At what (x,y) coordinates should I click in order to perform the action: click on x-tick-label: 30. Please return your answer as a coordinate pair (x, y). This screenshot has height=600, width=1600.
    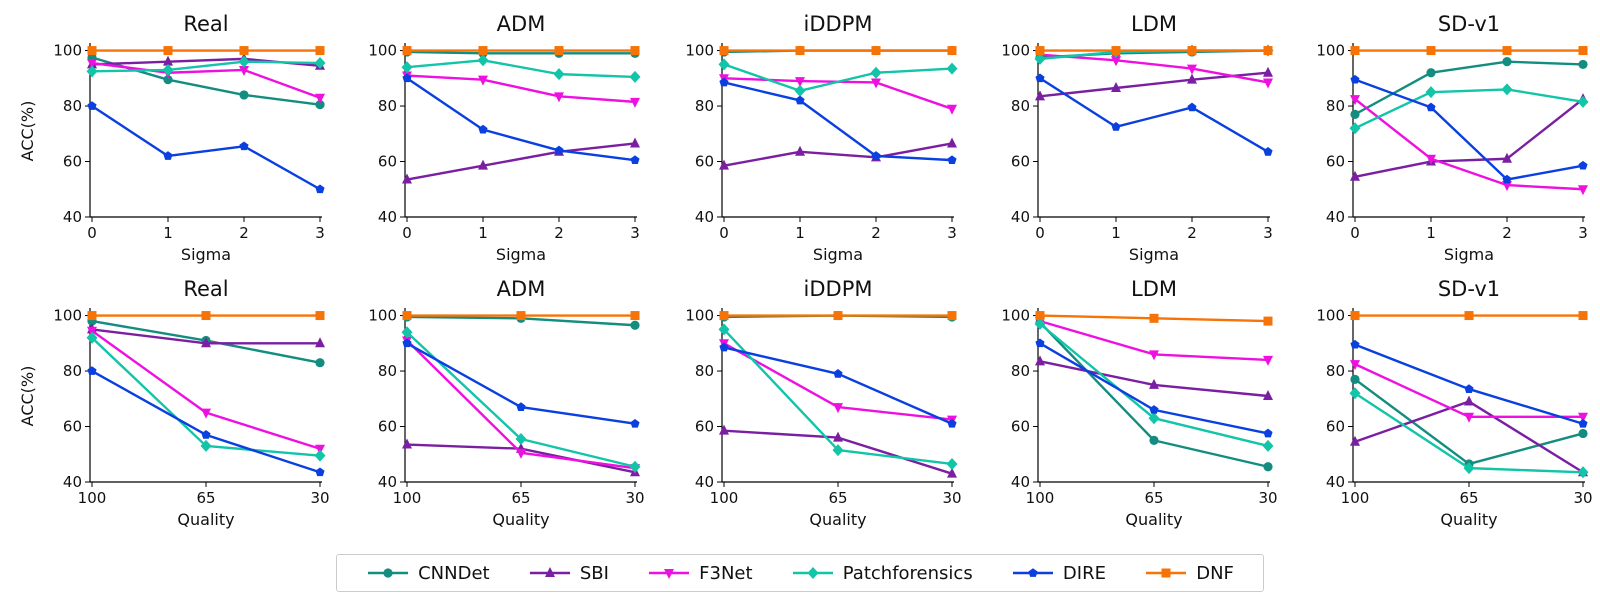
    Looking at the image, I should click on (319, 498).